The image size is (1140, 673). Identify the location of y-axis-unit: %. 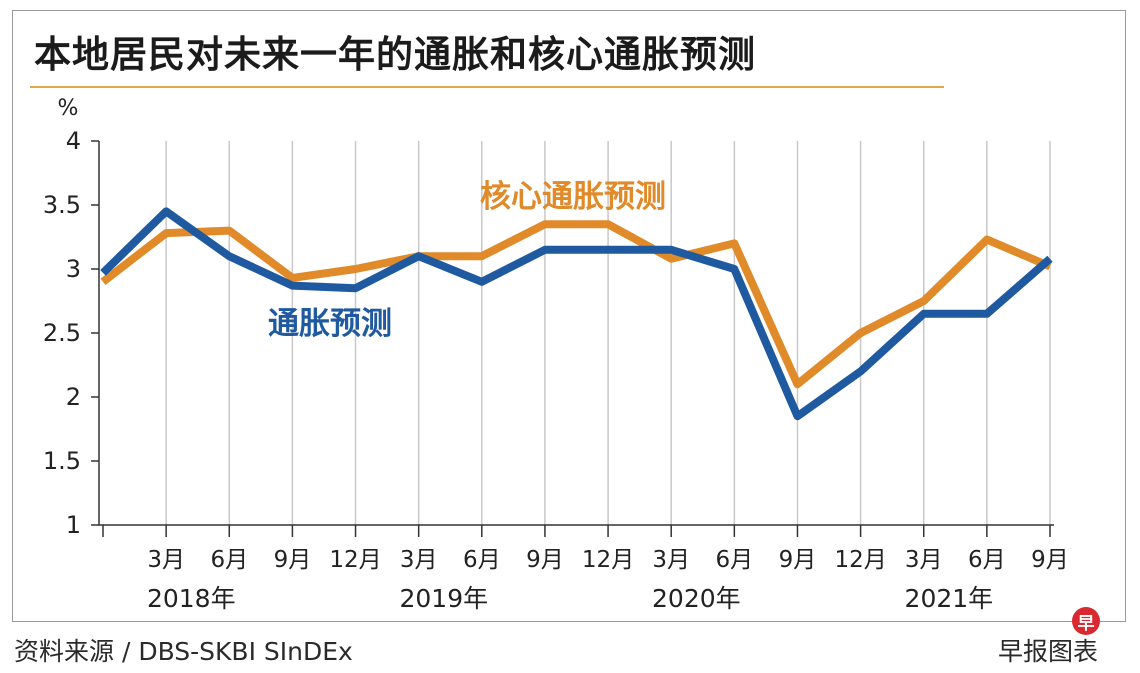
(68, 108).